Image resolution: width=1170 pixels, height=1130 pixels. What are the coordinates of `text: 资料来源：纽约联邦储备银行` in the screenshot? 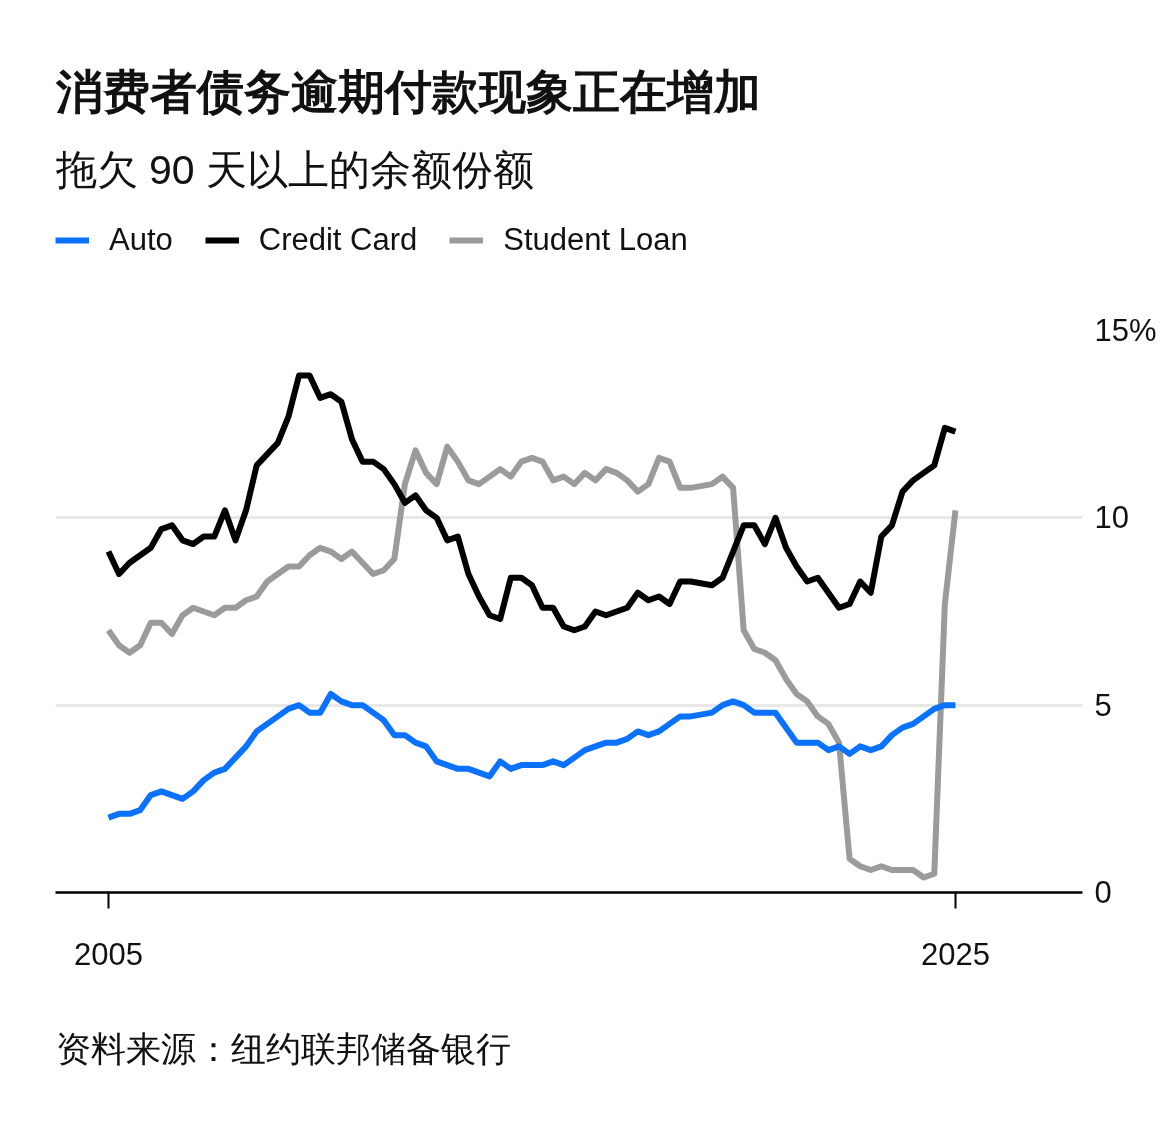 It's located at (283, 1048).